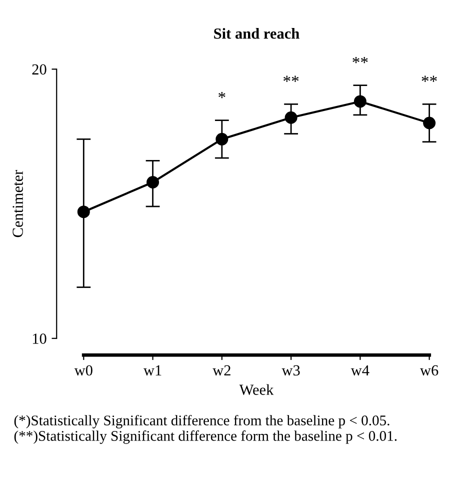 This screenshot has width=458, height=494. Describe the element at coordinates (360, 370) in the screenshot. I see `x-tick-label: w4` at that location.